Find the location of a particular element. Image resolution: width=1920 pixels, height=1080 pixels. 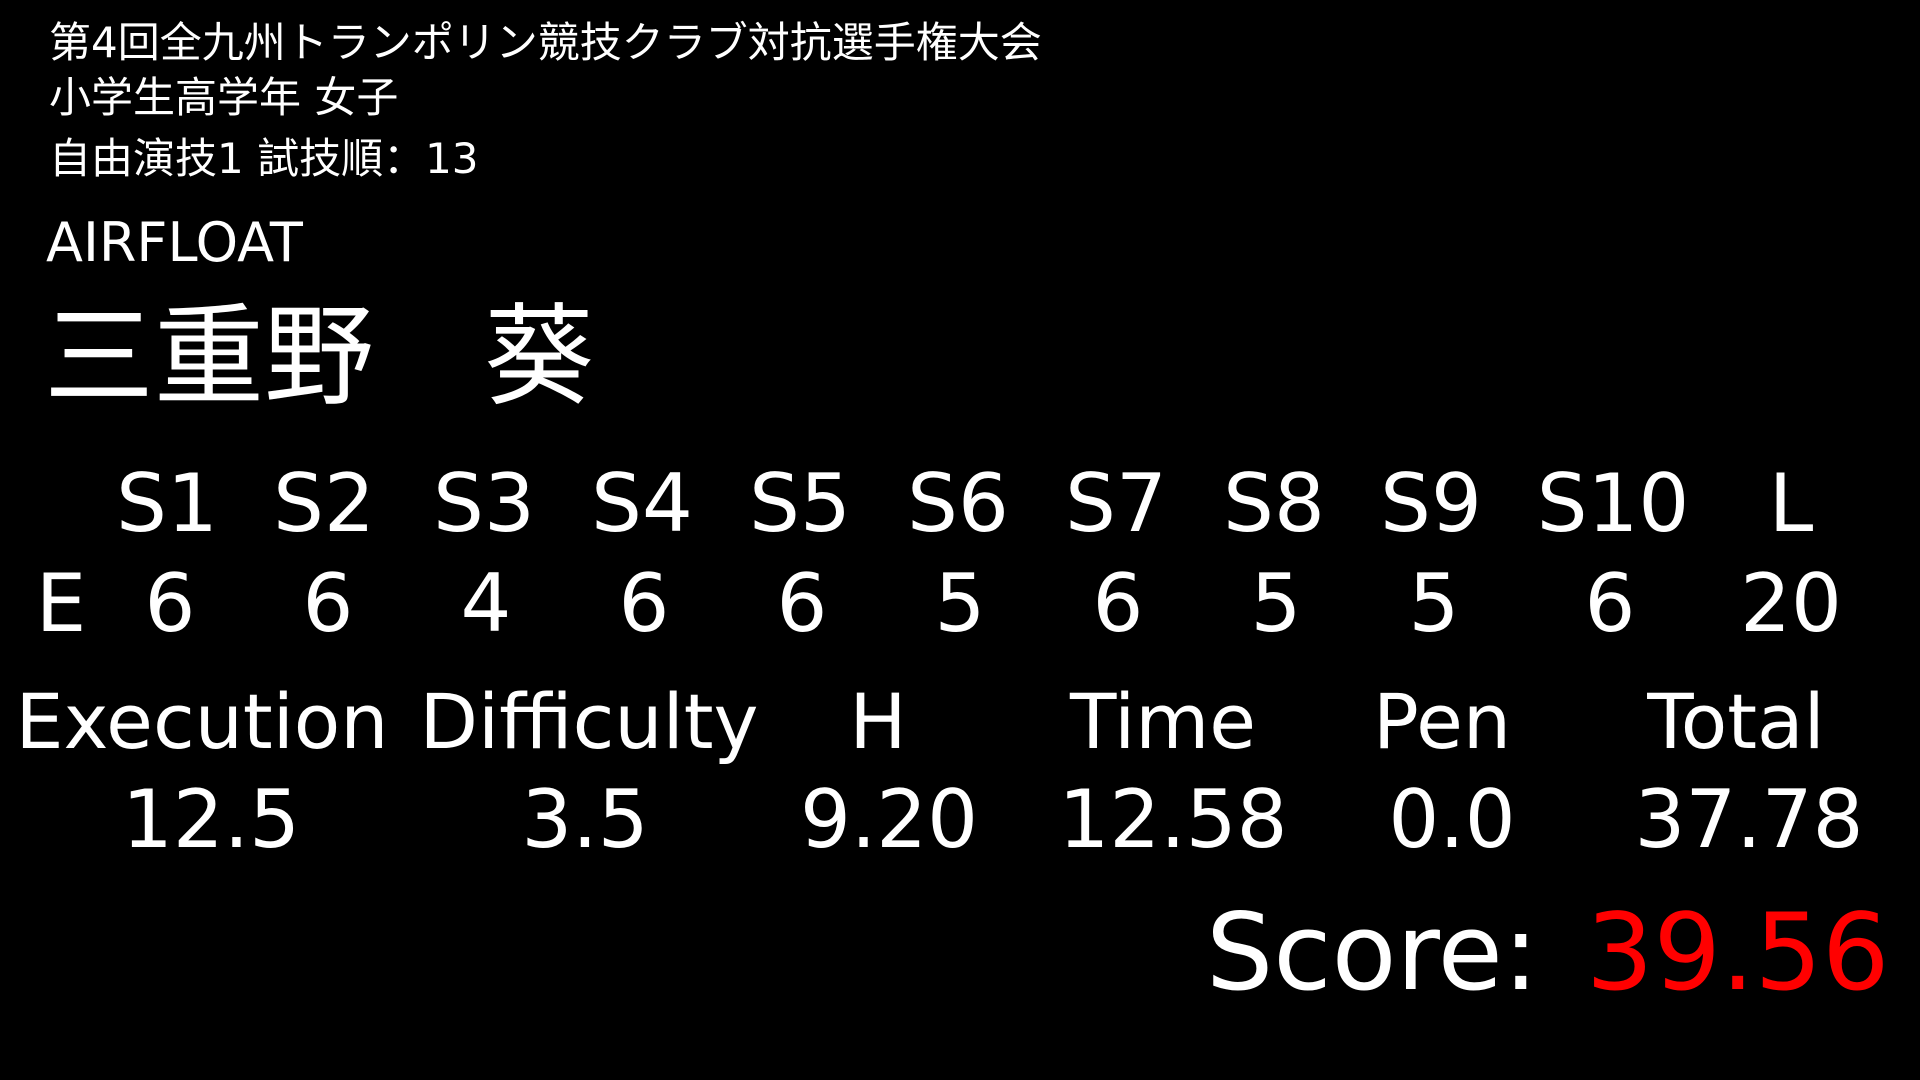

summary-value: 0.0 is located at coordinates (1452, 819).